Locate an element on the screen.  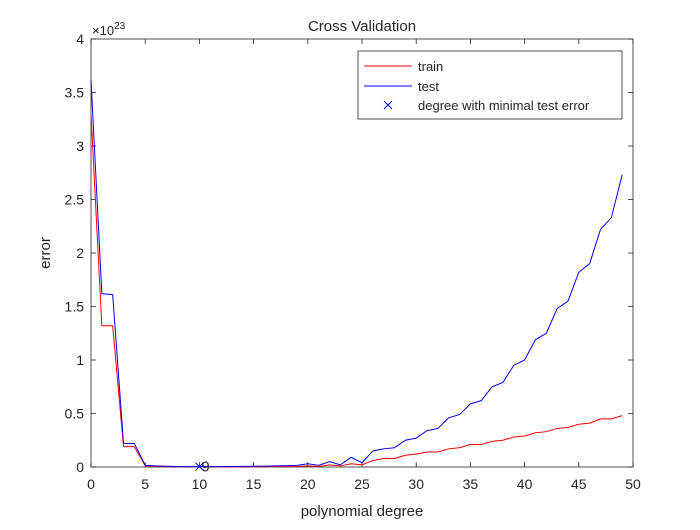
x-tick-label-9: 45 is located at coordinates (579, 484).